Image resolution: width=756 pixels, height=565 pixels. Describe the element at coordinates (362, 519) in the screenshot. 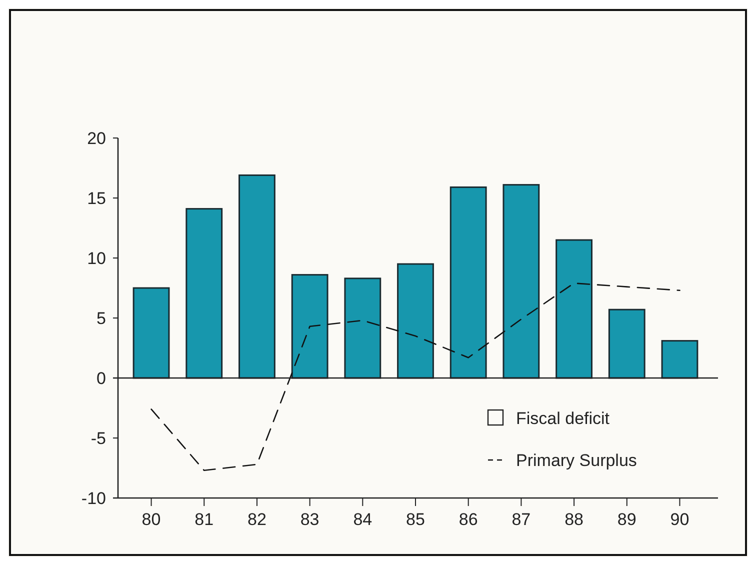

I see `x-tick-label: 84` at that location.